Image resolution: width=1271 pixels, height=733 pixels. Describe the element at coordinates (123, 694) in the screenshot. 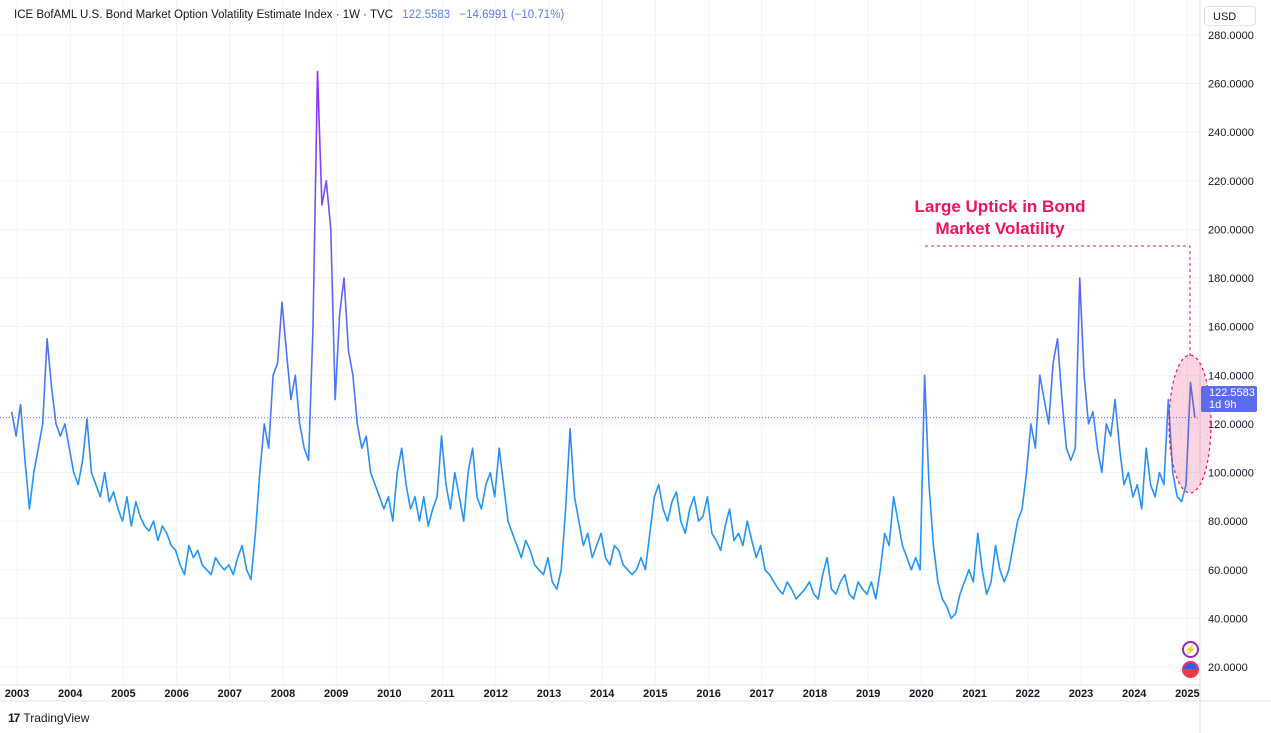

I see `x-tick-label: 2005` at that location.